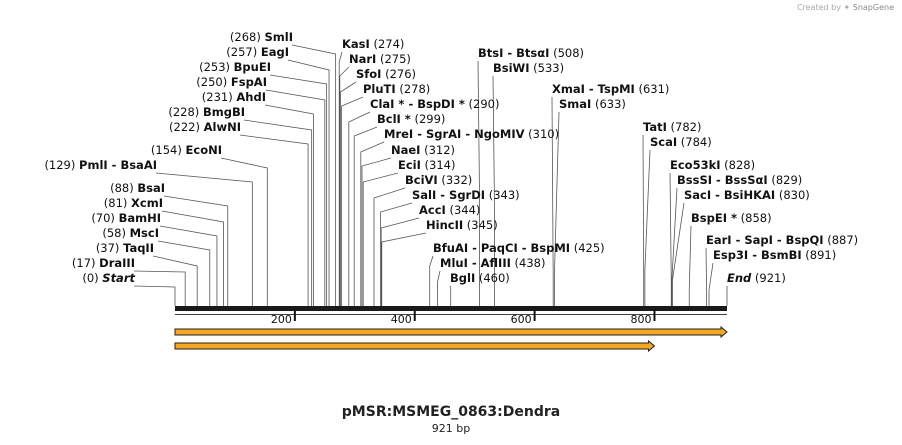 The height and width of the screenshot is (445, 902). Describe the element at coordinates (782, 240) in the screenshot. I see `site-label: EarI - SapI - BspQI (887)` at that location.